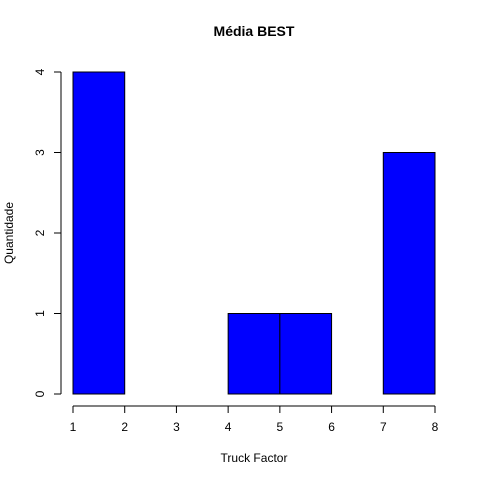  I want to click on x-tick-label-4: 4, so click(228, 427).